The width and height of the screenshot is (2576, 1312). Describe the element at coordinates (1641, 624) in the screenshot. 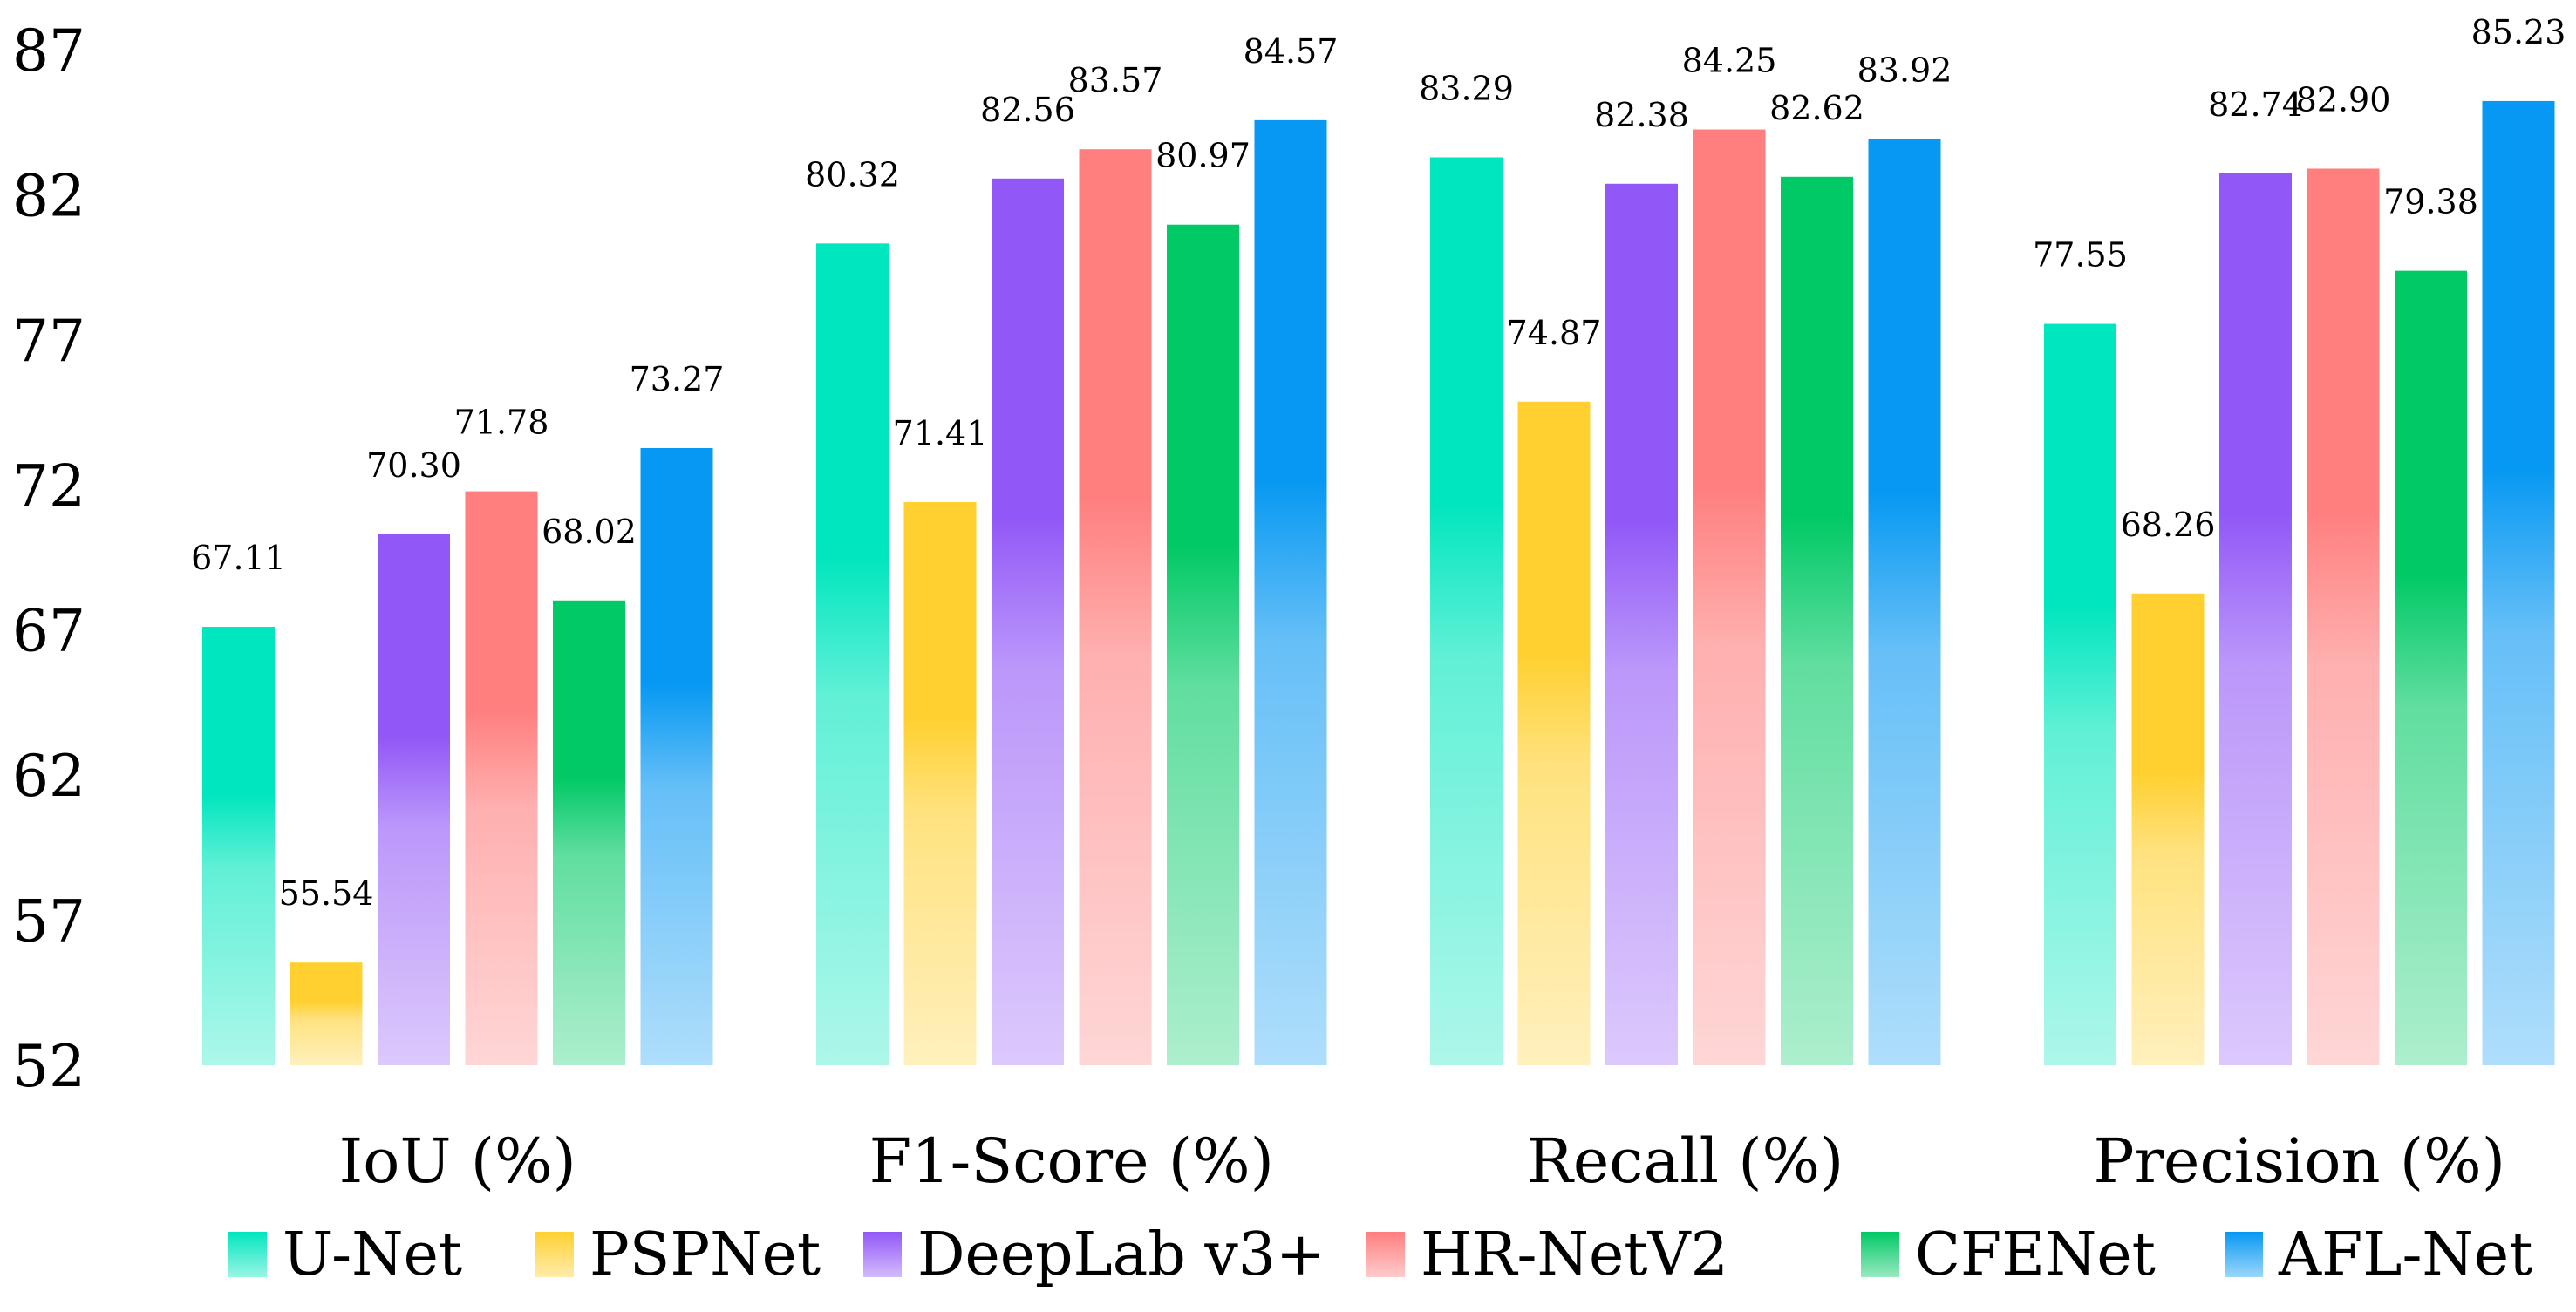

I see `bar-deeplab-v3-recall` at that location.